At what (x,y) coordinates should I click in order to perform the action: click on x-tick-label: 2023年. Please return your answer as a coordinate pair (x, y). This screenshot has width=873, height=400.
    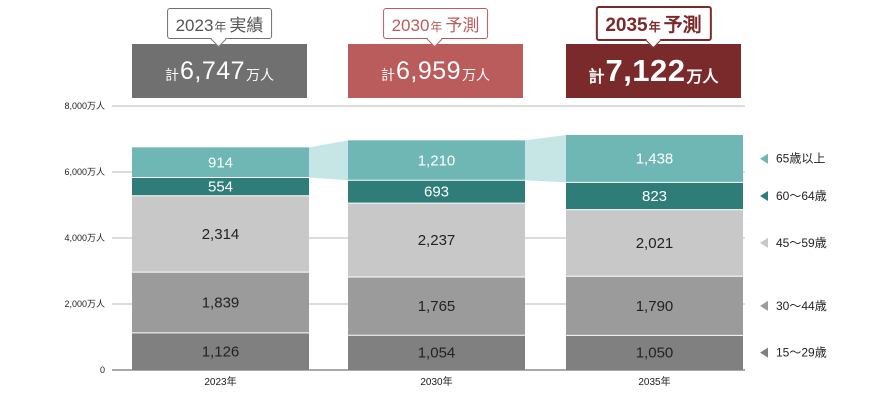
    Looking at the image, I should click on (220, 381).